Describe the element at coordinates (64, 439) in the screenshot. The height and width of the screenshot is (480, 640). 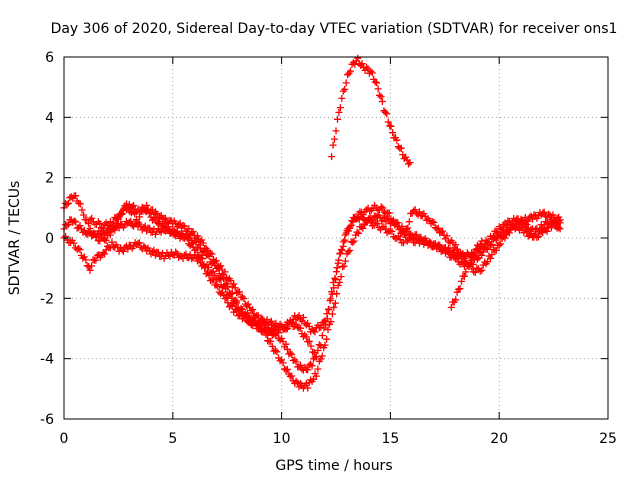
I see `x-tick-label: 0` at that location.